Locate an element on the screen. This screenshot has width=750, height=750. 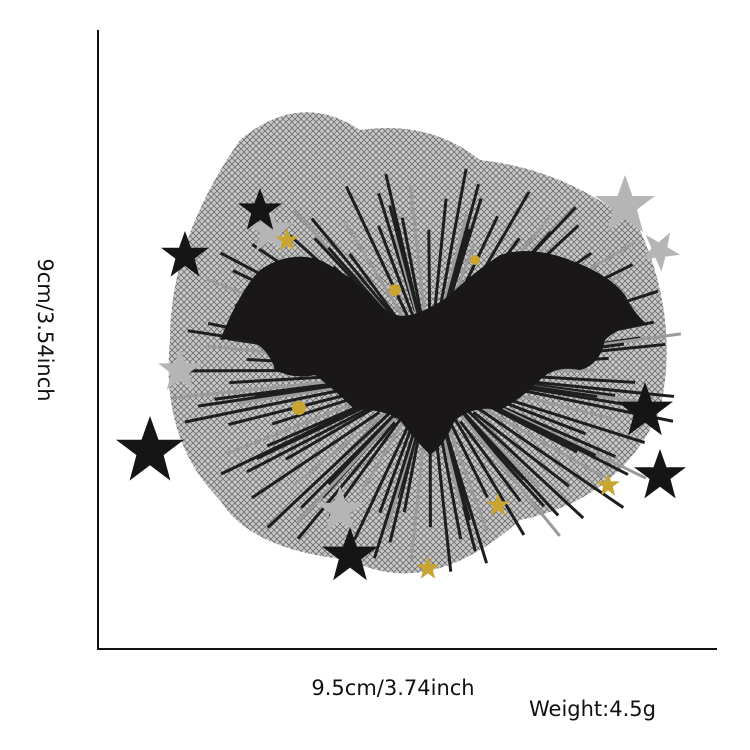
height-label: 9cm/3.54inch is located at coordinates (45, 330).